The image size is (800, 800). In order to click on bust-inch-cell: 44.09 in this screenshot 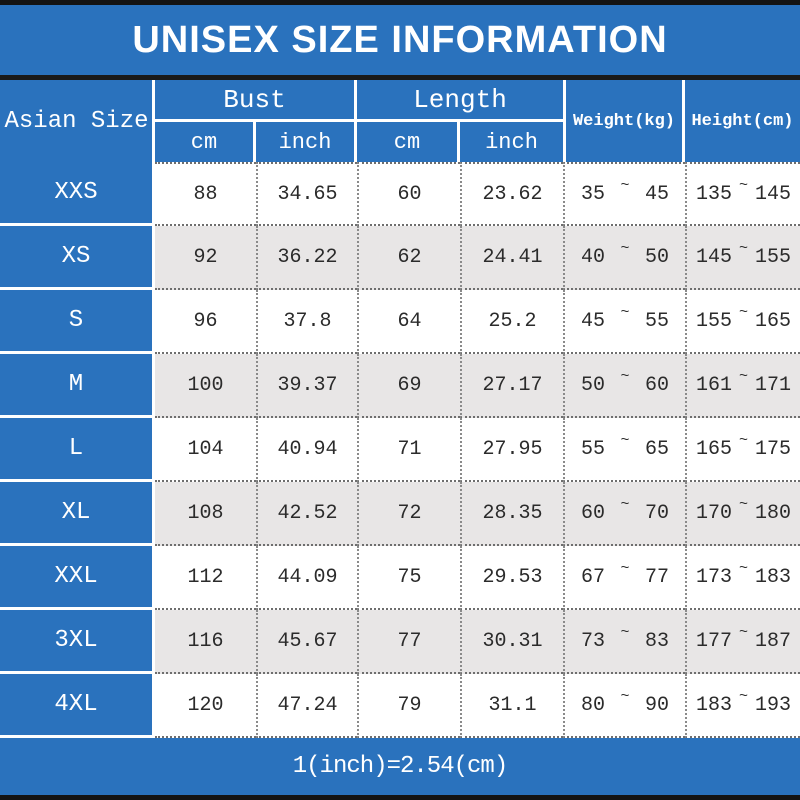, I will do `click(306, 578)`.